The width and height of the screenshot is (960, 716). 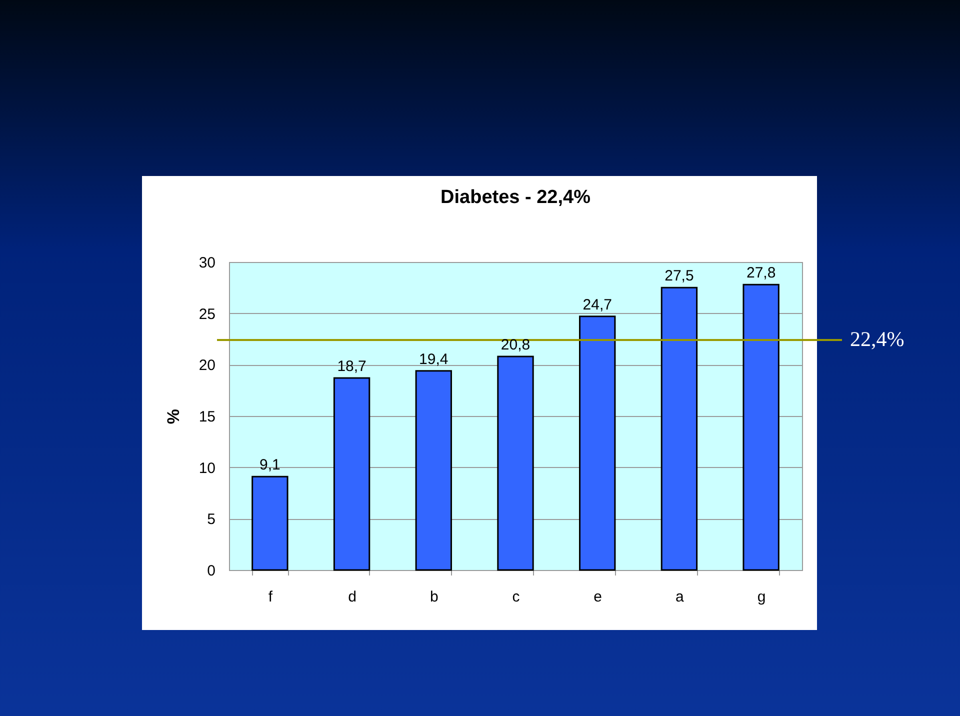 What do you see at coordinates (679, 276) in the screenshot?
I see `data-label: 27,5` at bounding box center [679, 276].